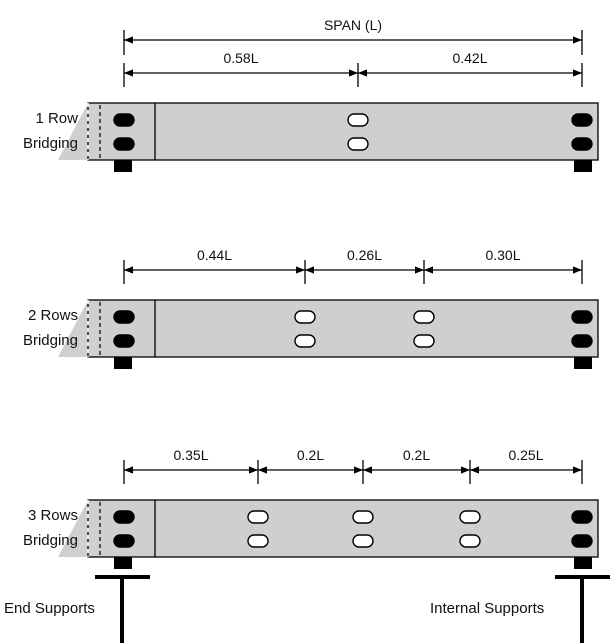 Image resolution: width=612 pixels, height=643 pixels. I want to click on segment-length-label: 0.58L, so click(240, 58).